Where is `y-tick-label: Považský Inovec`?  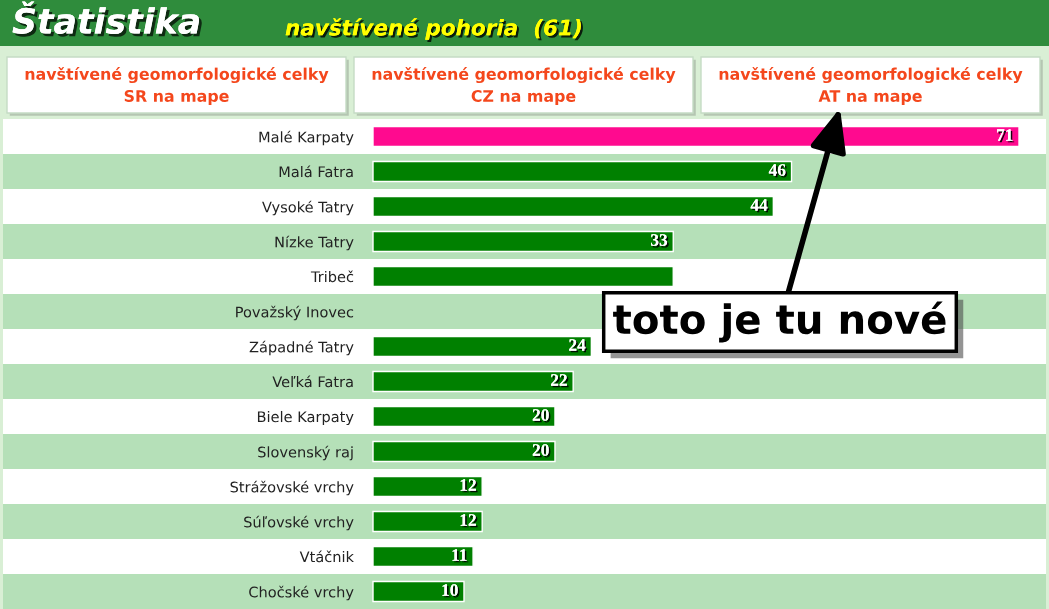 y-tick-label: Považský Inovec is located at coordinates (295, 313).